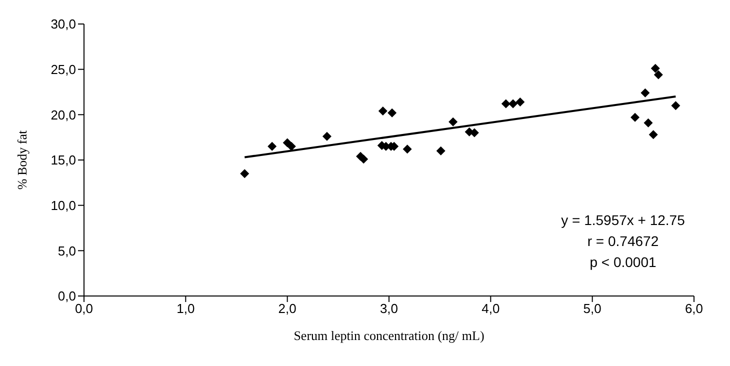 The width and height of the screenshot is (730, 366). What do you see at coordinates (592, 308) in the screenshot?
I see `x-tick-label: 5,0` at bounding box center [592, 308].